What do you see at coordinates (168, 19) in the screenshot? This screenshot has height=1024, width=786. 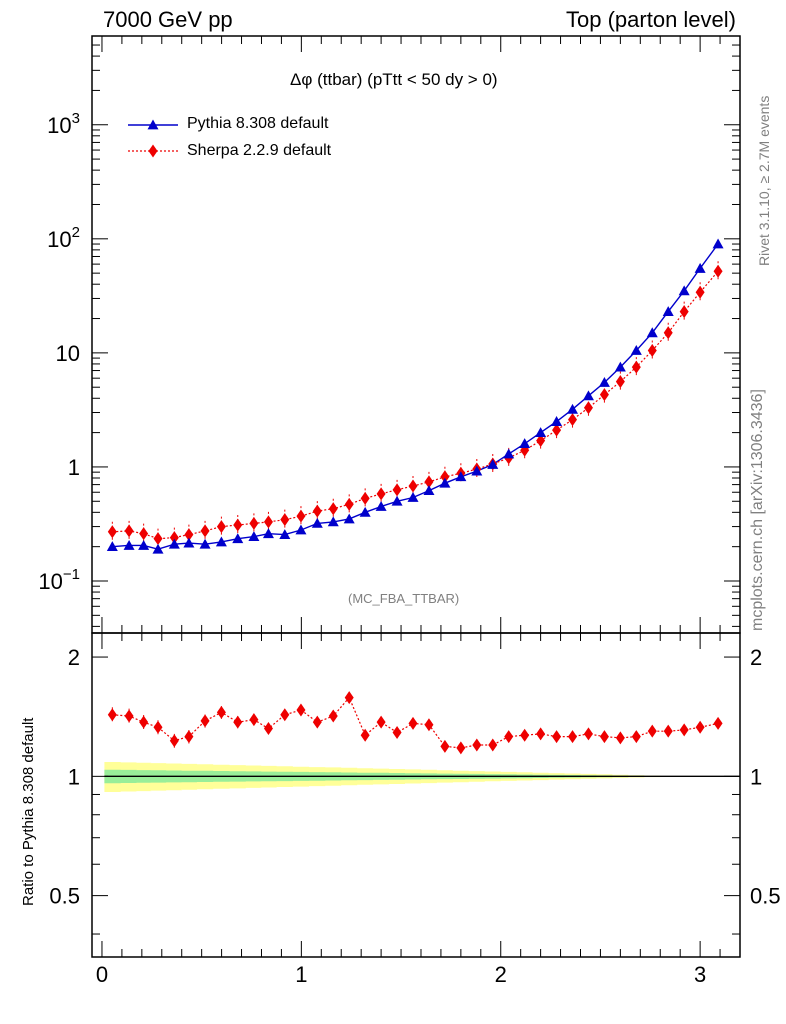 I see `header-left: 7000 GeV pp` at bounding box center [168, 19].